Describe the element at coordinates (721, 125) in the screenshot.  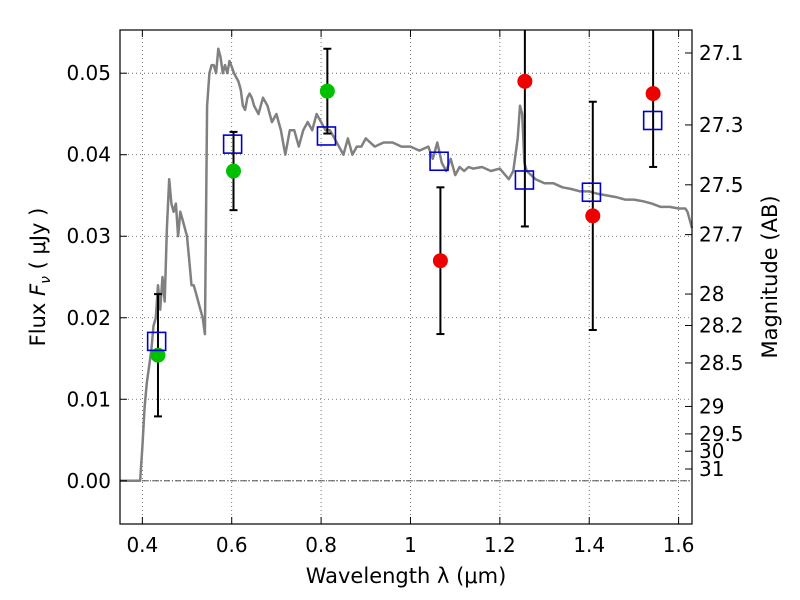
I see `y2-tick-label: 27.3` at that location.